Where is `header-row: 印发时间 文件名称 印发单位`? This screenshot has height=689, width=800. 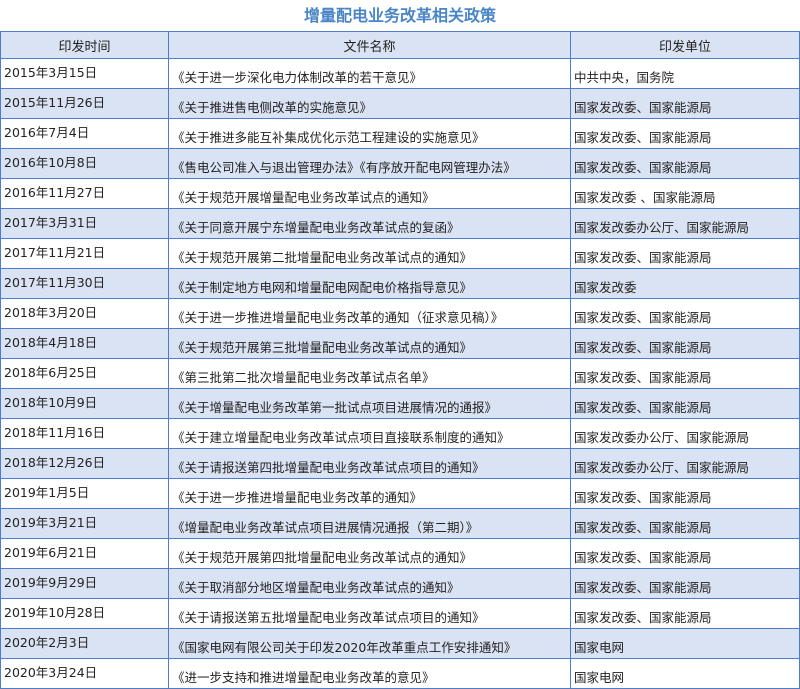
header-row: 印发时间 文件名称 印发单位 is located at coordinates (400, 45).